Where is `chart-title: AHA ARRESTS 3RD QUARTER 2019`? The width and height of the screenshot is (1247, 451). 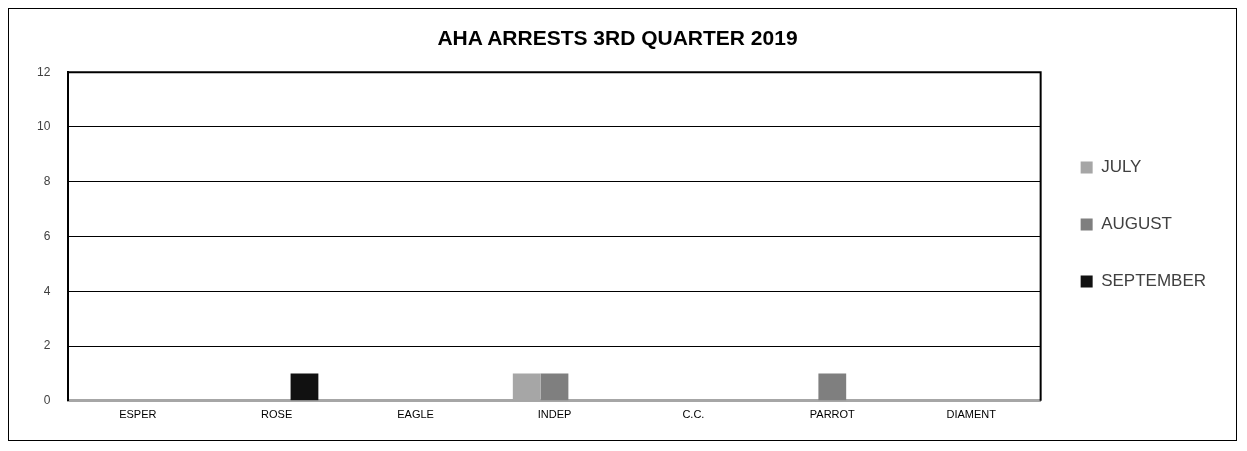
chart-title: AHA ARRESTS 3RD QUARTER 2019 is located at coordinates (617, 38).